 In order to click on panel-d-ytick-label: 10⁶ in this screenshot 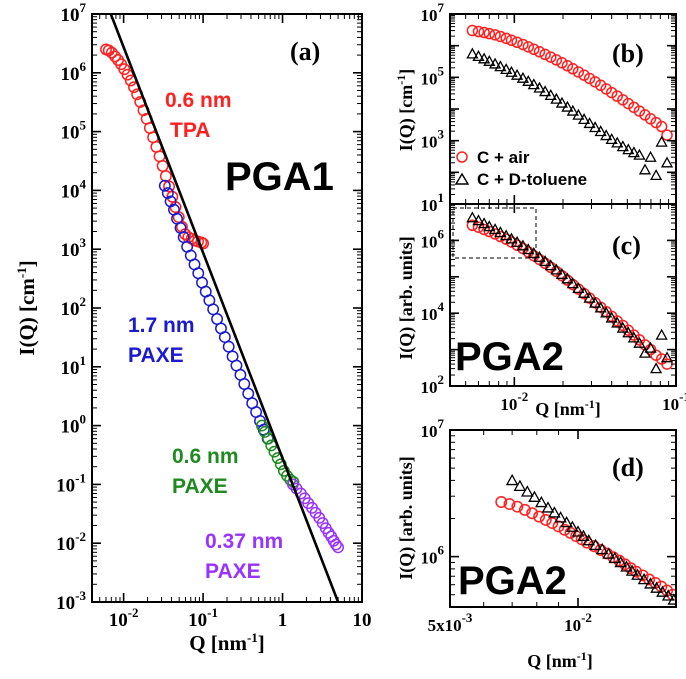, I will do `click(433, 555)`.